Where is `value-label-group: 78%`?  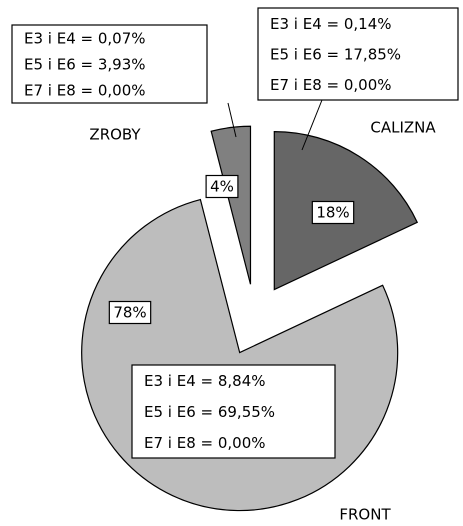 value-label-group: 78% is located at coordinates (130, 312).